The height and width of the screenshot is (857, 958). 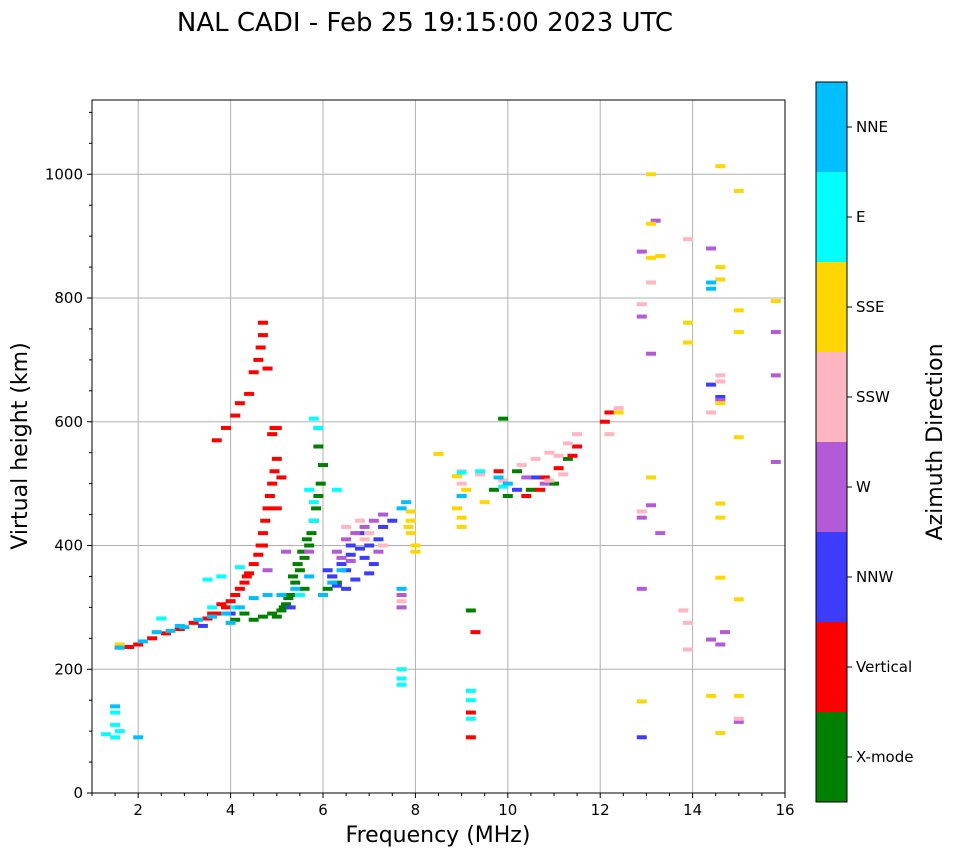 What do you see at coordinates (784, 810) in the screenshot?
I see `x-tick-label: 16` at bounding box center [784, 810].